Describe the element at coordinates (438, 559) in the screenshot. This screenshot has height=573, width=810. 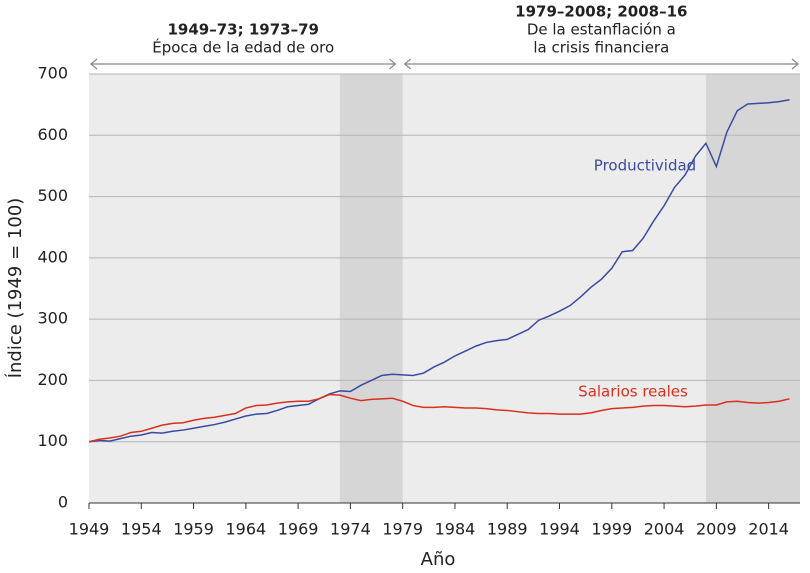
I see `x-axis-label: Año` at that location.